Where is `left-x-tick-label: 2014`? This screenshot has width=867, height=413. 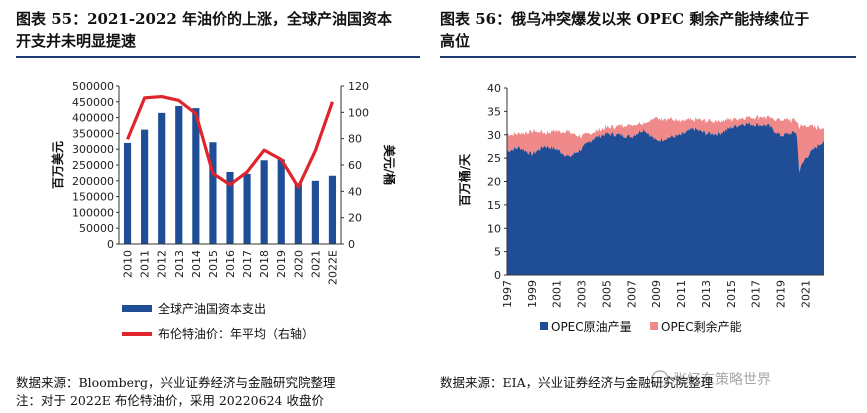
left-x-tick-label: 2014 is located at coordinates (196, 264).